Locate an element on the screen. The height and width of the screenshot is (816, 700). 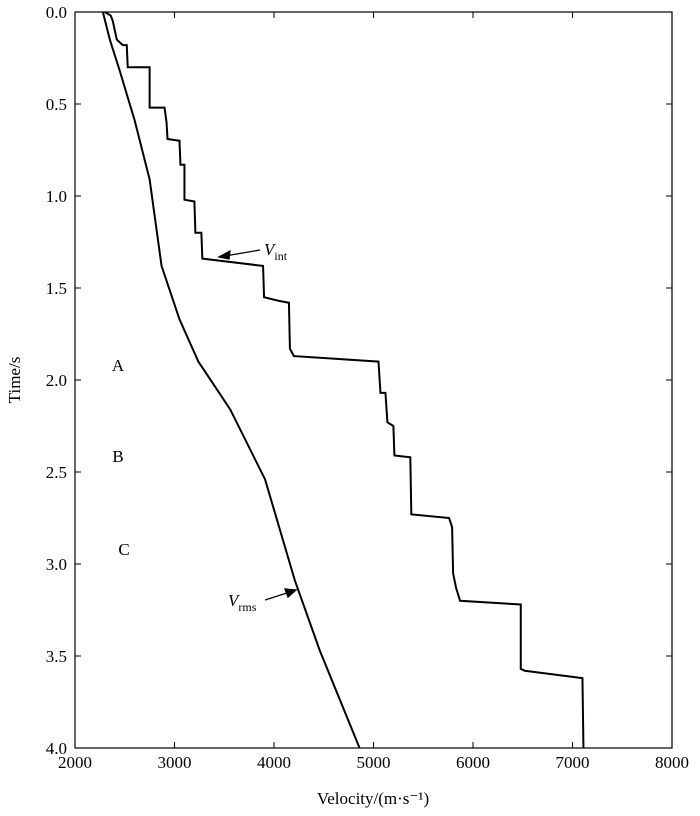
arrows is located at coordinates (257, 425).